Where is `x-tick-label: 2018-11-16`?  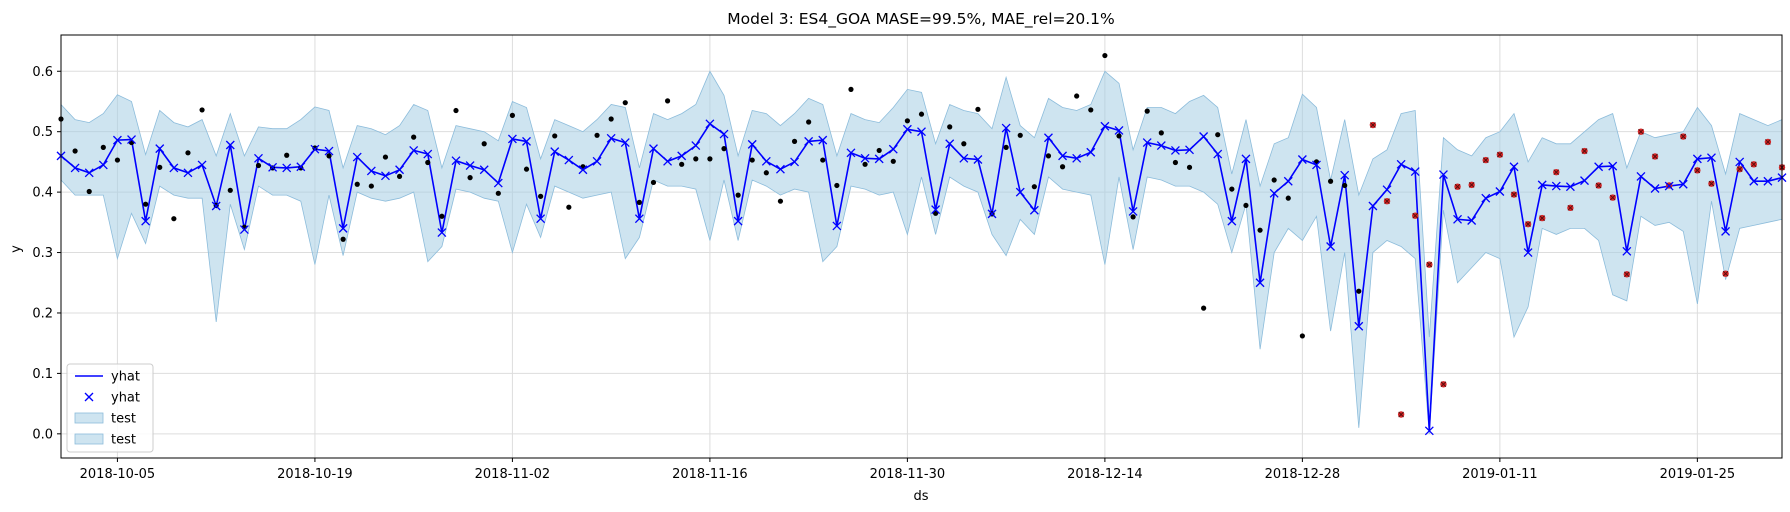
x-tick-label: 2018-11-16 is located at coordinates (710, 474).